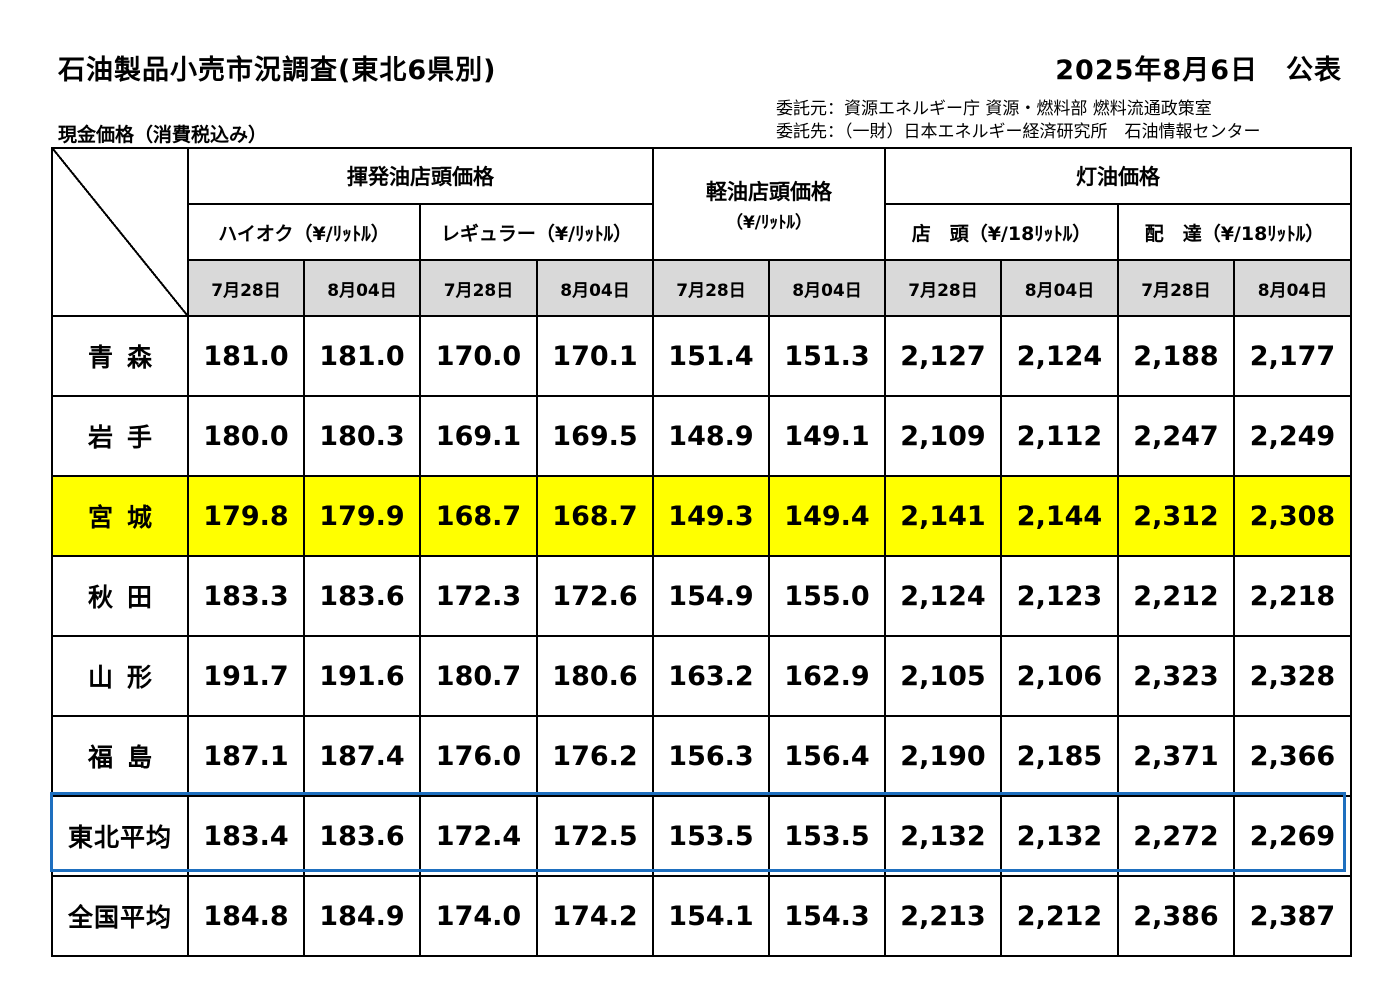 The image size is (1400, 990). Describe the element at coordinates (584, 233) in the screenshot. I see `regular-unit: （¥/ﾘｯﾄﾙ）` at that location.